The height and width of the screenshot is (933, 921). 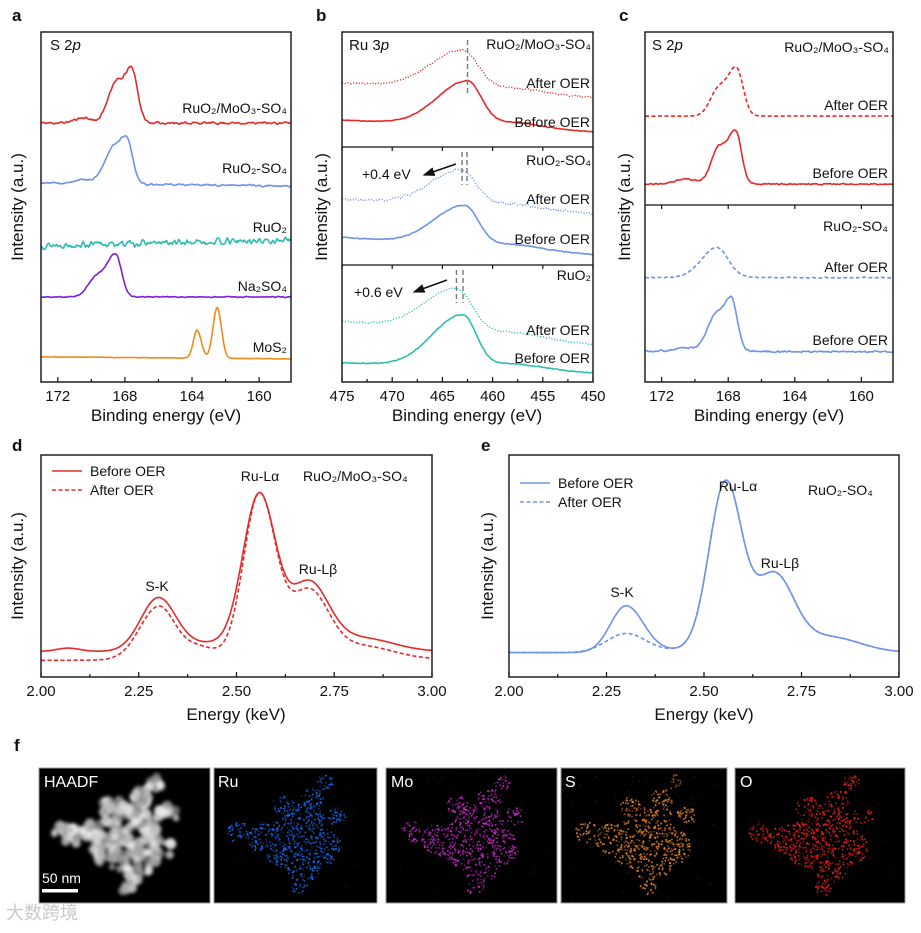 What do you see at coordinates (191, 396) in the screenshot?
I see `x-tick-label: 164` at bounding box center [191, 396].